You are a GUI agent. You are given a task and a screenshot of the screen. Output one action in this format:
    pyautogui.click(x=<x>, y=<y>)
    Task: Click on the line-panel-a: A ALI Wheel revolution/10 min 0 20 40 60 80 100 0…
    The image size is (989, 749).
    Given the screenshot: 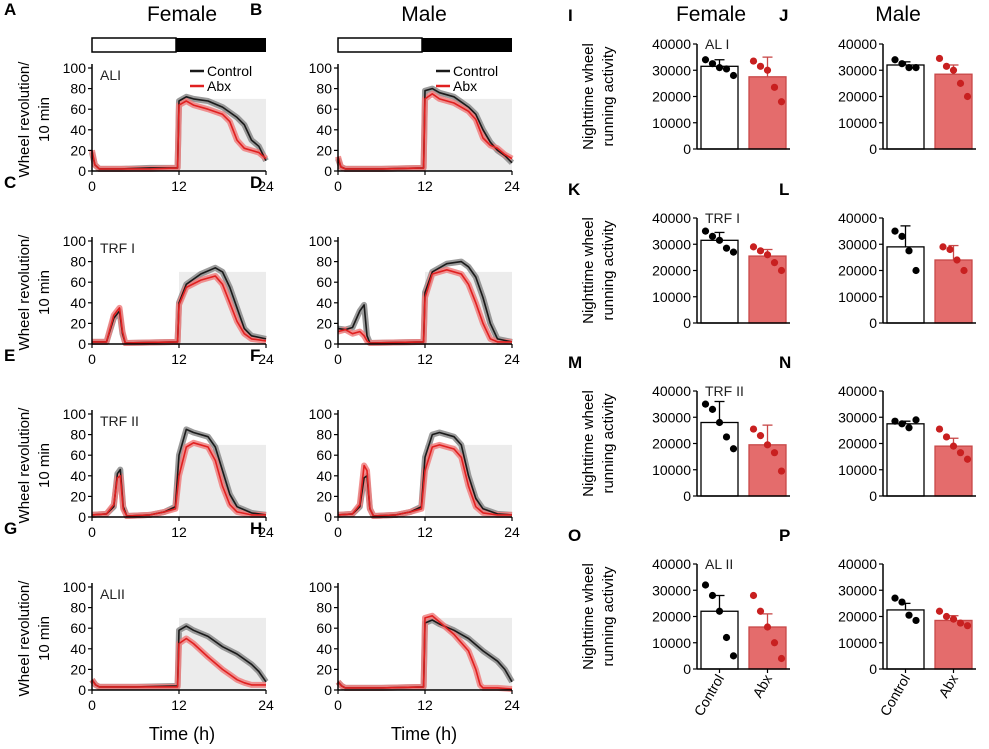 What is the action you would take?
    pyautogui.click(x=139, y=97)
    